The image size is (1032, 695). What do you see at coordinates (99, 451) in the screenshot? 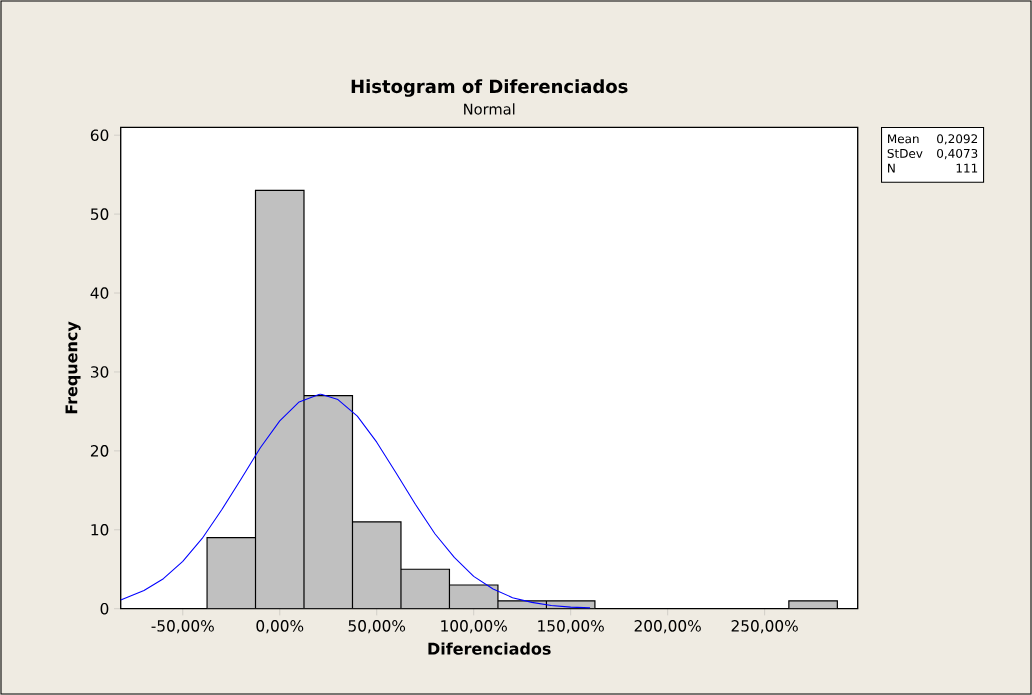
I see `y-tick-label: 20` at bounding box center [99, 451].